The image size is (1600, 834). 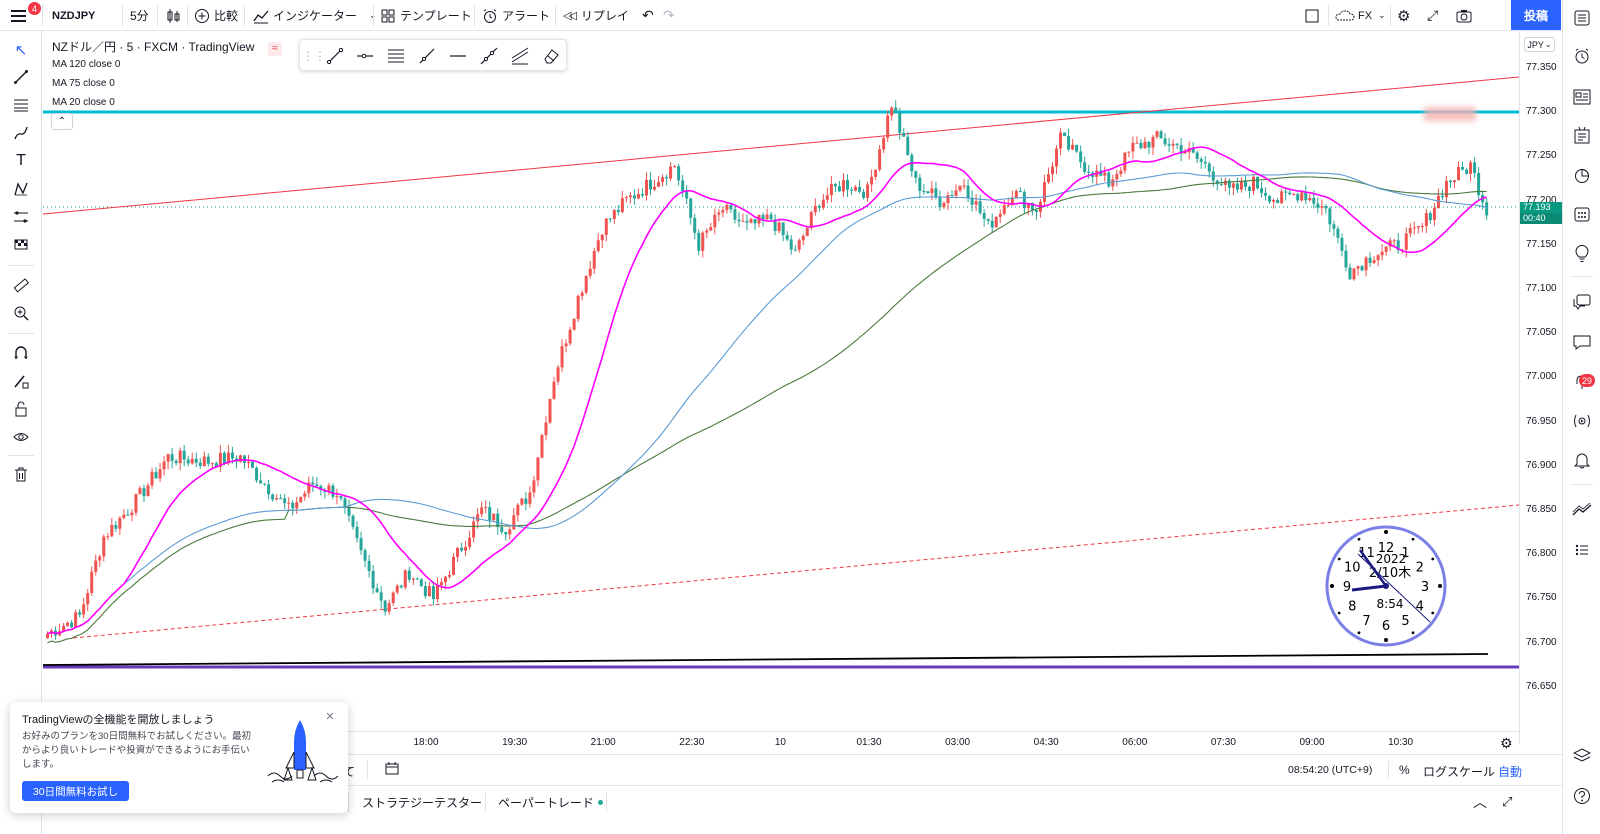 I want to click on draw-horizontal-line-button, so click(x=458, y=56).